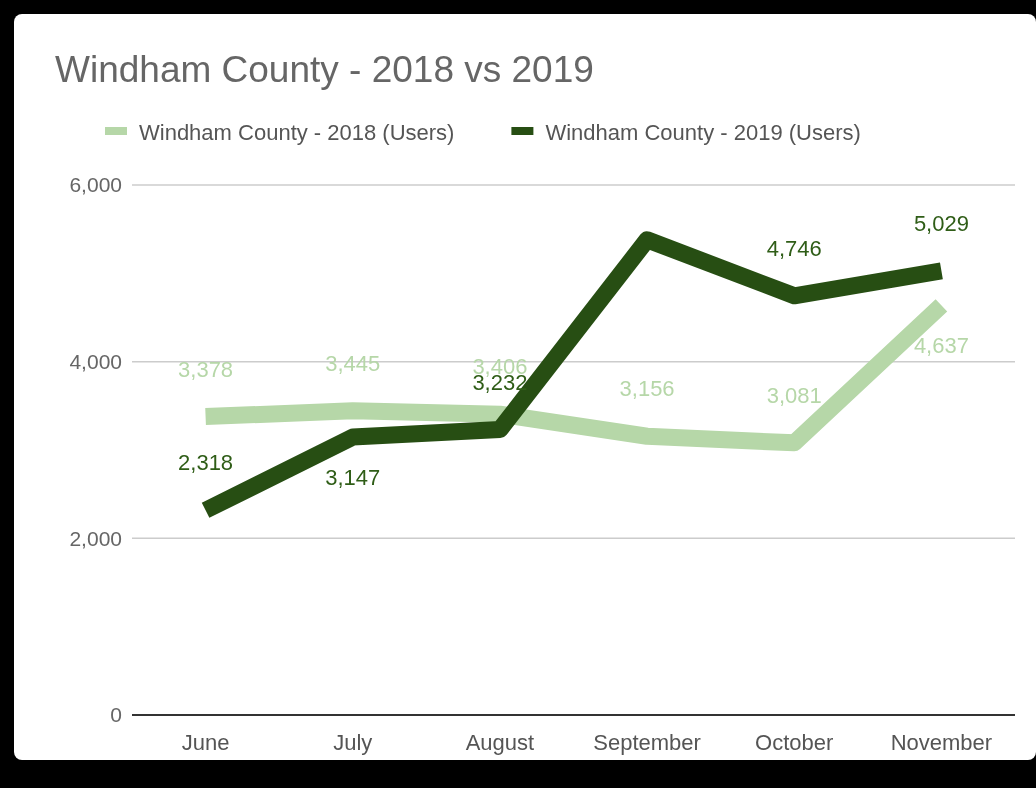 The width and height of the screenshot is (1036, 788). Describe the element at coordinates (647, 389) in the screenshot. I see `data-label: 3,156` at that location.